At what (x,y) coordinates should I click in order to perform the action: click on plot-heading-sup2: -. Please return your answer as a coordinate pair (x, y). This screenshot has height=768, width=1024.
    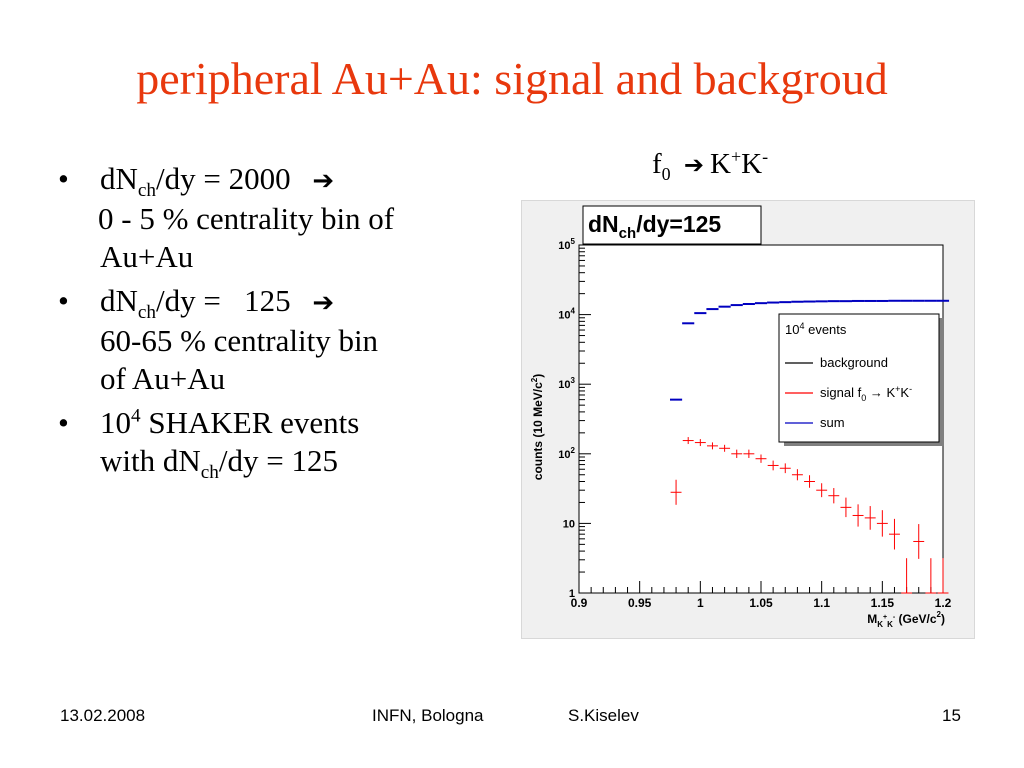
    Looking at the image, I should click on (765, 156).